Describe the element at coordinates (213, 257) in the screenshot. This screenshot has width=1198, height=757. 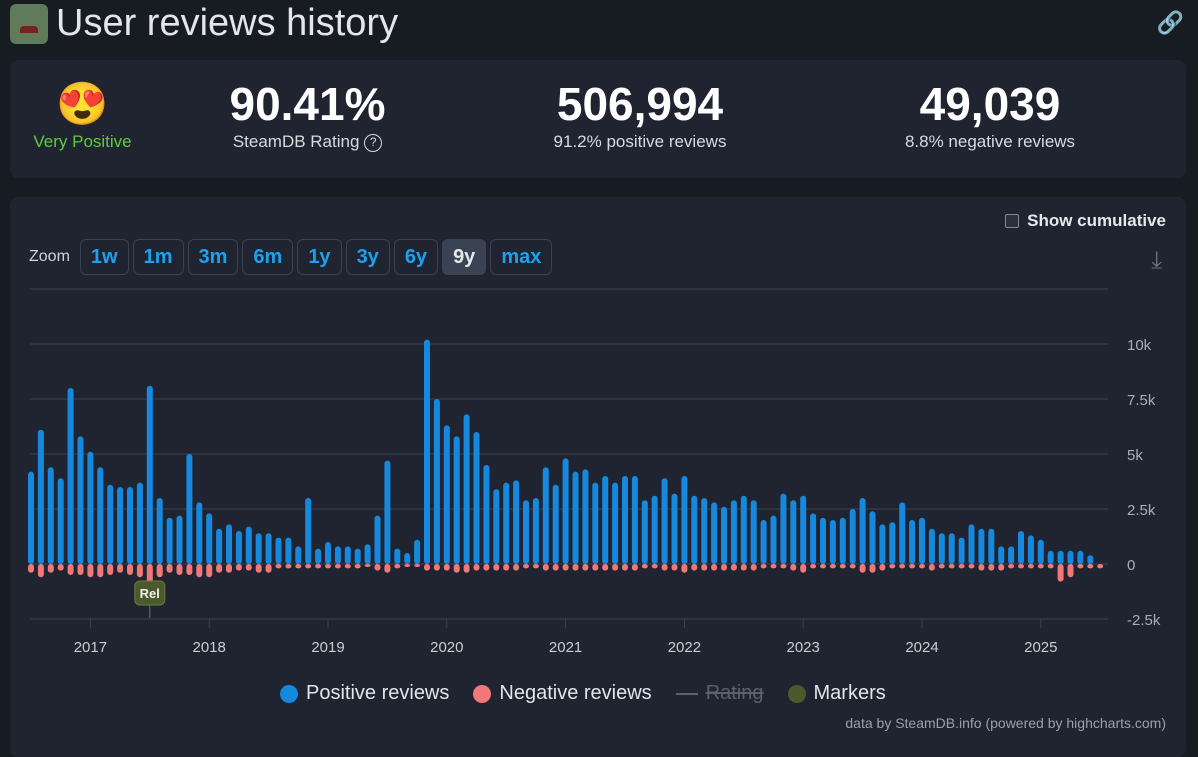
I see `zoom-3m-button: 3m` at that location.